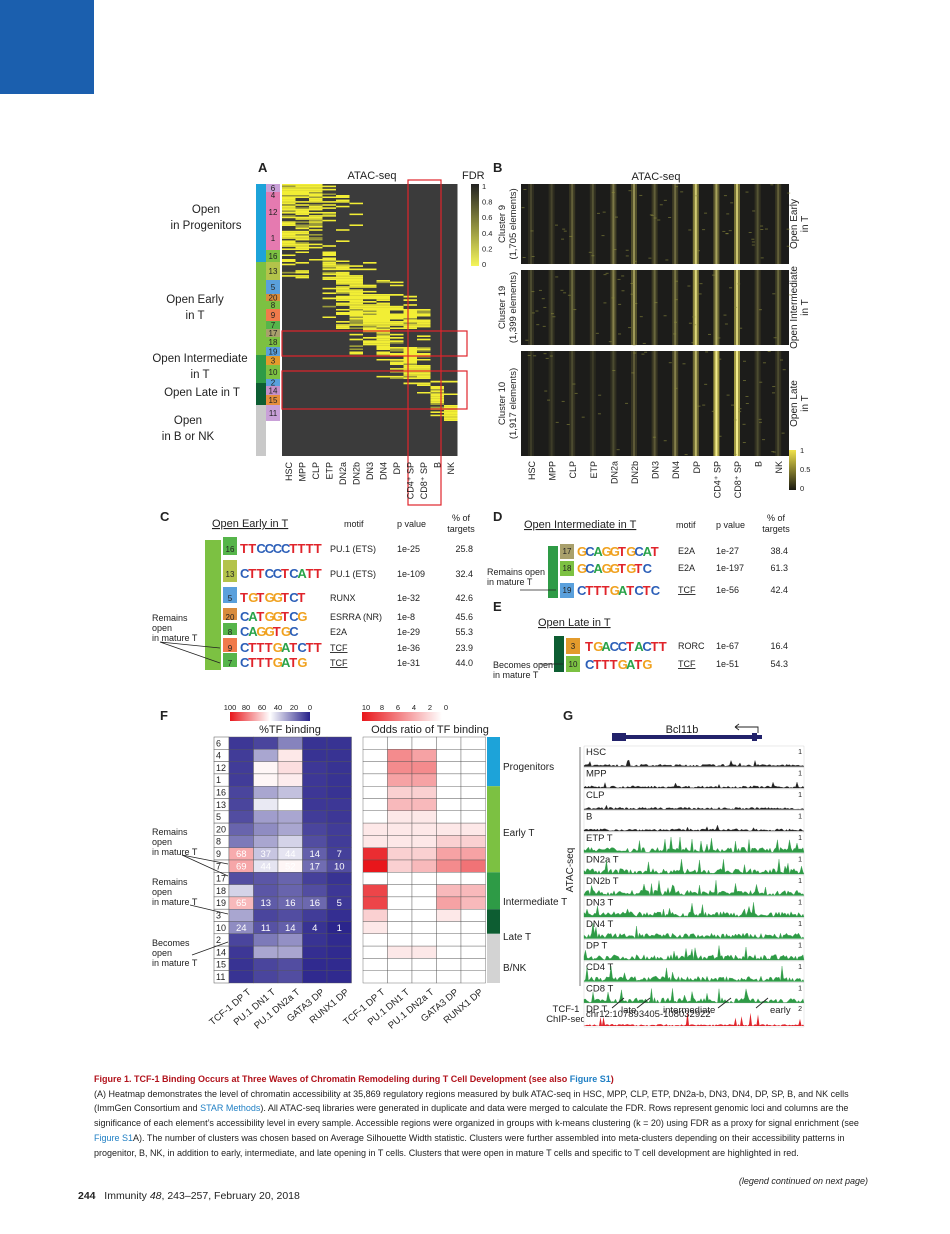 Image resolution: width=950 pixels, height=1234 pixels. What do you see at coordinates (200, 375) in the screenshot?
I see `group-label-2: in T` at bounding box center [200, 375].